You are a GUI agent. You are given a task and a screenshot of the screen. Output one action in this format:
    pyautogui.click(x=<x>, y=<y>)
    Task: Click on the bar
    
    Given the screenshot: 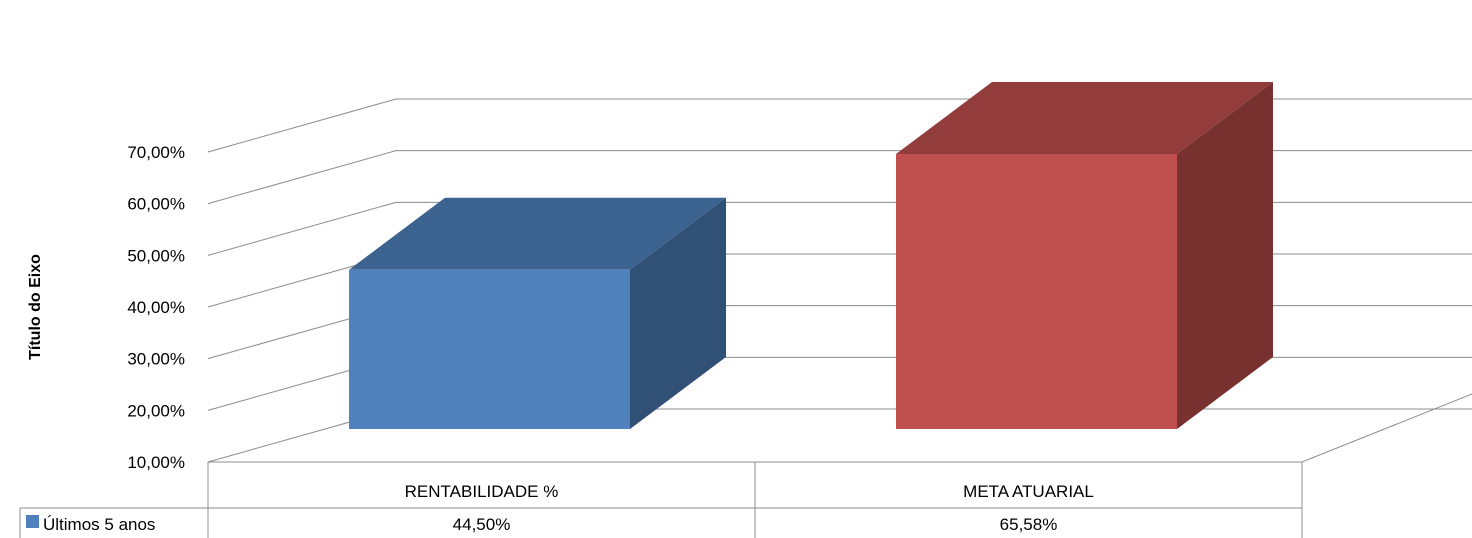 What is the action you would take?
    pyautogui.click(x=537, y=313)
    